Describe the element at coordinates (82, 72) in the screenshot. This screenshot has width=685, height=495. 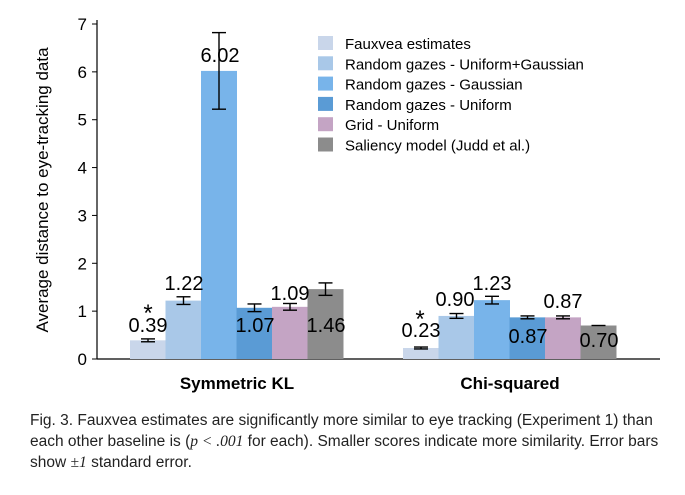
I see `y-tick-label: 6` at that location.